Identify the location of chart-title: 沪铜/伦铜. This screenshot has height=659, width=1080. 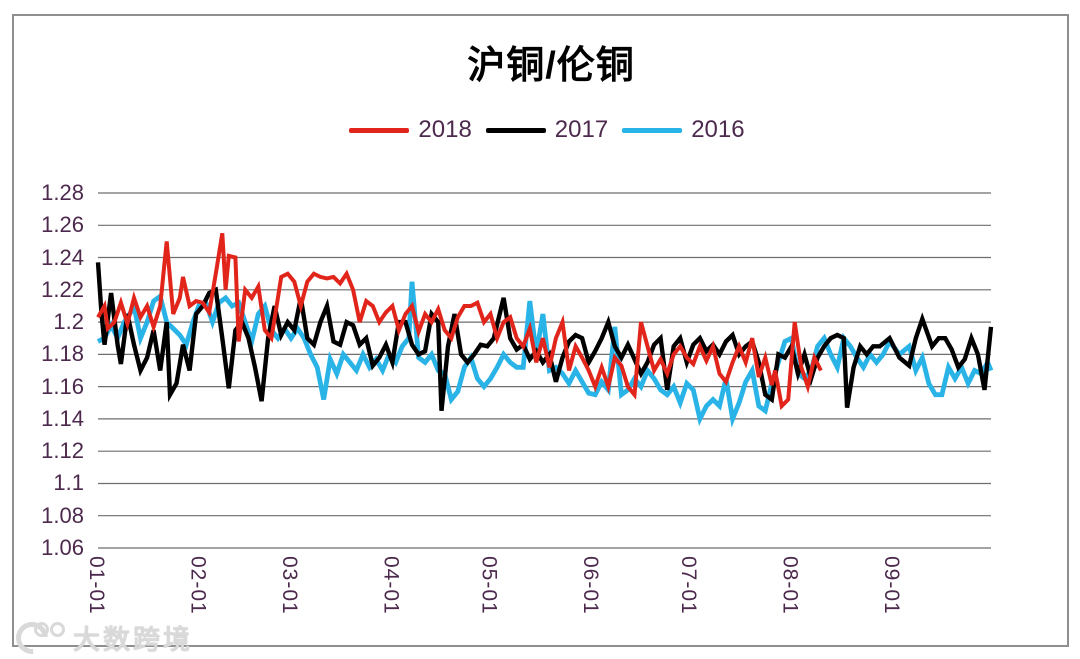
(551, 66).